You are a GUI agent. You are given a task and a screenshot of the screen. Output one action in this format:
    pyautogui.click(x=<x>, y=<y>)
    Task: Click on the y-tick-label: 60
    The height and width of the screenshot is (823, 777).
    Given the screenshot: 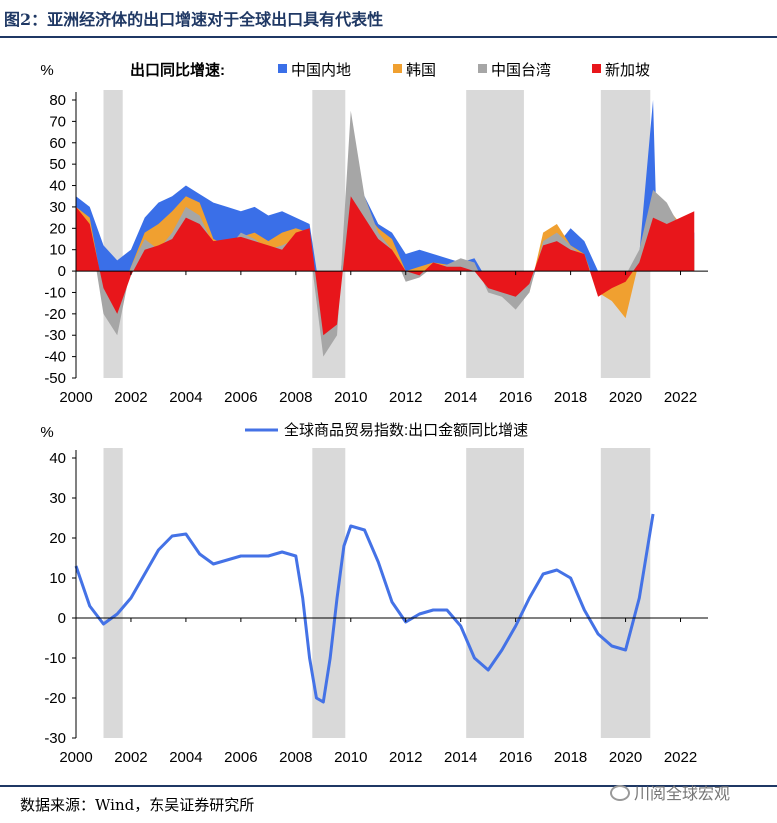 What is the action you would take?
    pyautogui.click(x=57, y=143)
    